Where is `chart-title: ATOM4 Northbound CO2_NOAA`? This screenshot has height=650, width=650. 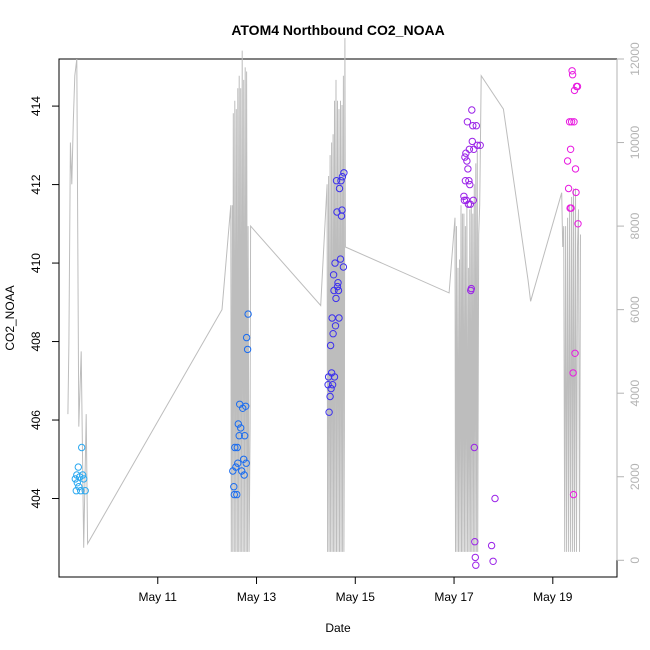
chart-title: ATOM4 Northbound CO2_NOAA is located at coordinates (337, 30).